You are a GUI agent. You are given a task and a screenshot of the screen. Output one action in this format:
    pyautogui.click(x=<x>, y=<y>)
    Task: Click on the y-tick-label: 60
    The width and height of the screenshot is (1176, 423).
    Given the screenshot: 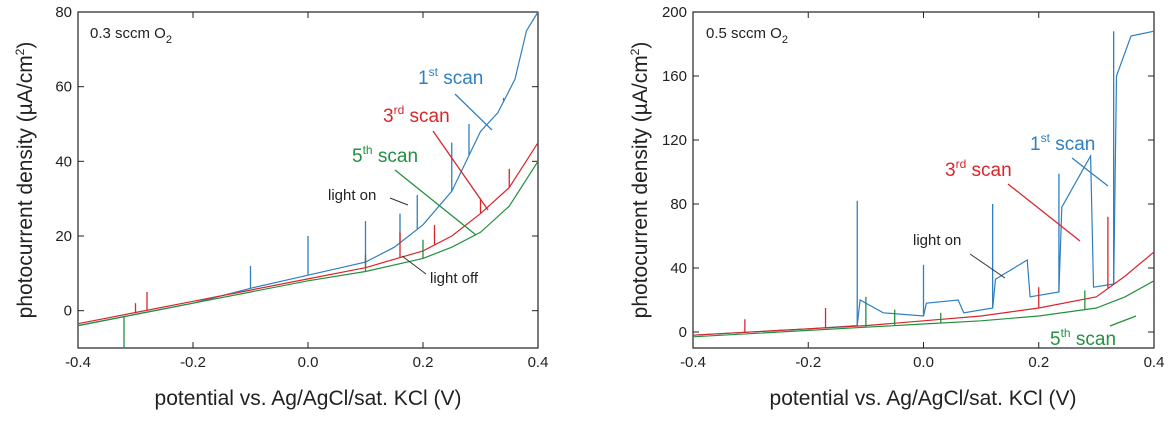 What is the action you would take?
    pyautogui.click(x=63, y=87)
    